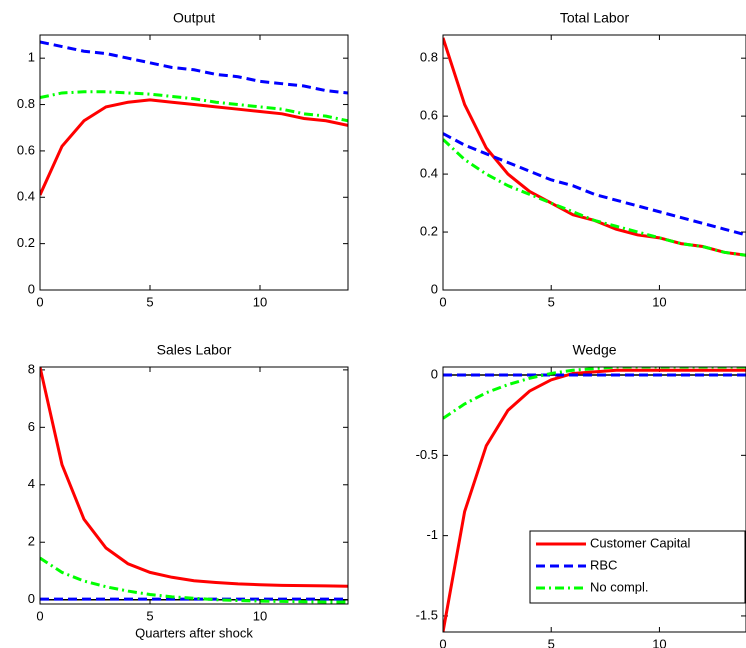 The height and width of the screenshot is (648, 746). I want to click on chart-title: Total Labor, so click(595, 18).